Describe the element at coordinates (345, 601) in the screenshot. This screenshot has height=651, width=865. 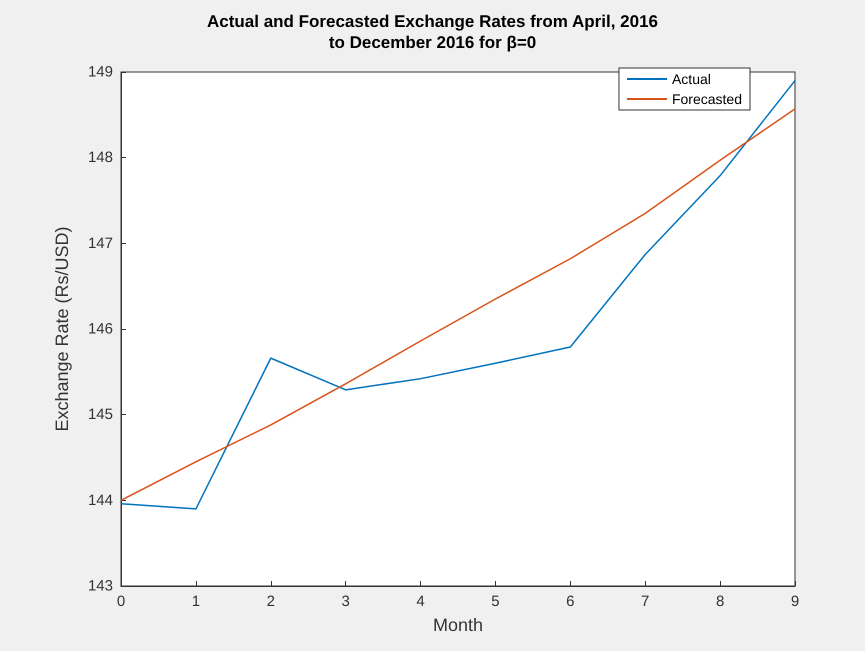
I see `x-tick-label: 3` at that location.